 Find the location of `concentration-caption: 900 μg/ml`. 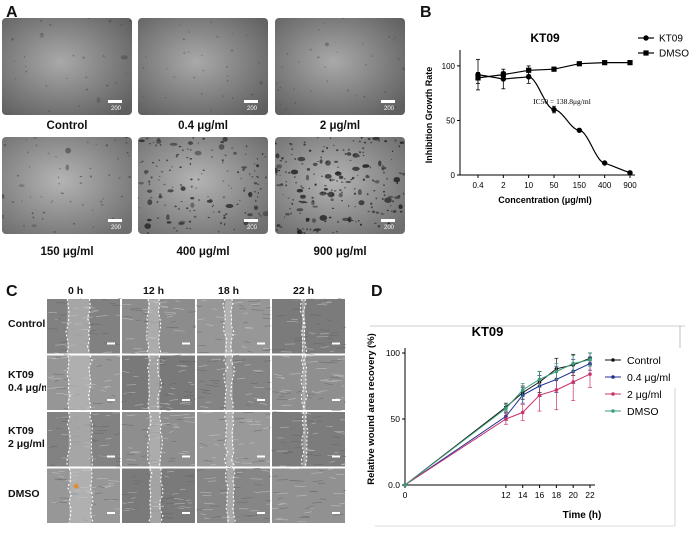

concentration-caption: 900 μg/ml is located at coordinates (340, 252).